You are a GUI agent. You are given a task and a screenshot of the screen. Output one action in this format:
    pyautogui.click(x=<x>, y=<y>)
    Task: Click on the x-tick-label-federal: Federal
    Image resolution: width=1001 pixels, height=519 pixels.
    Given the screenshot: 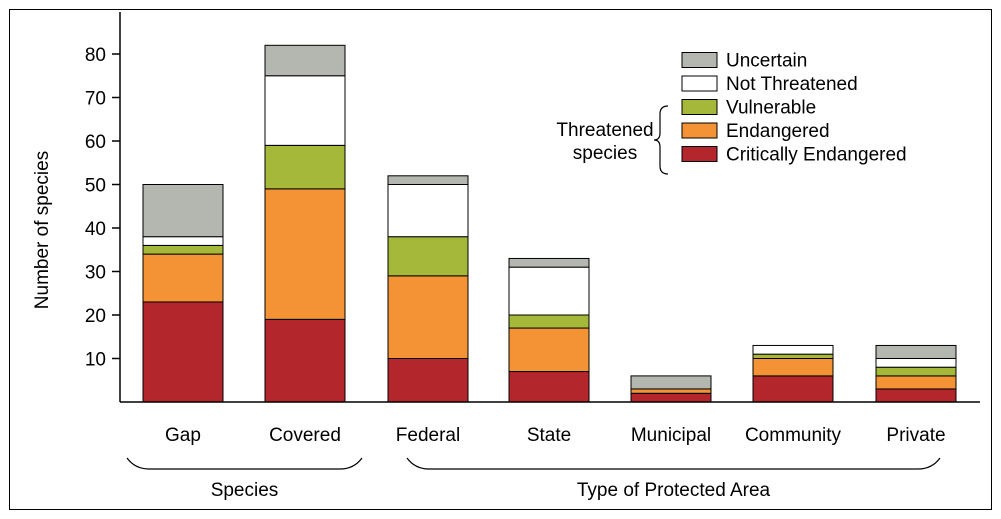 What is the action you would take?
    pyautogui.click(x=428, y=435)
    